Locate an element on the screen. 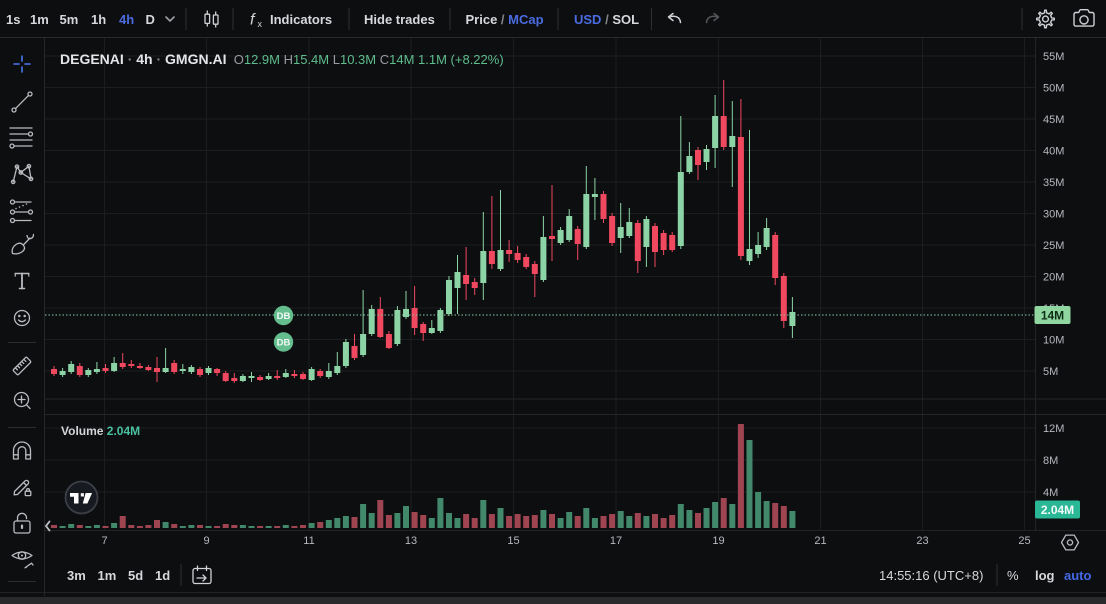  svg-text: 25M is located at coordinates (1053, 246).